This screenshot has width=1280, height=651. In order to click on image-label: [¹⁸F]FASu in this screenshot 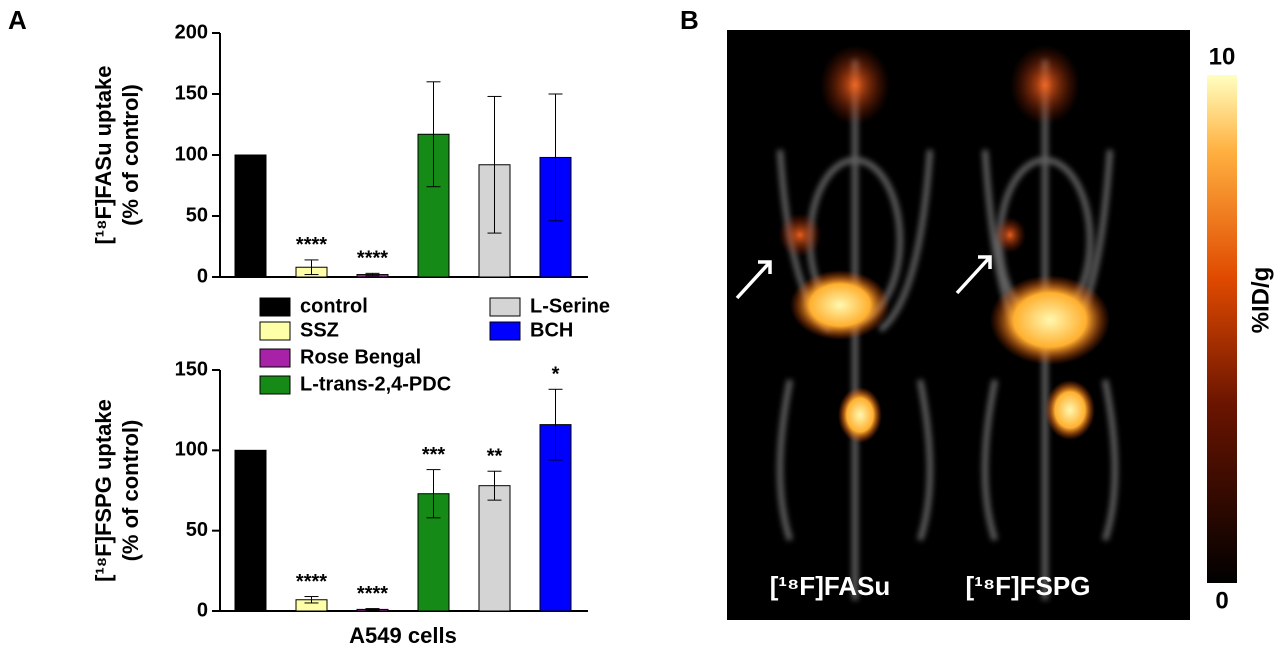, I will do `click(830, 586)`.